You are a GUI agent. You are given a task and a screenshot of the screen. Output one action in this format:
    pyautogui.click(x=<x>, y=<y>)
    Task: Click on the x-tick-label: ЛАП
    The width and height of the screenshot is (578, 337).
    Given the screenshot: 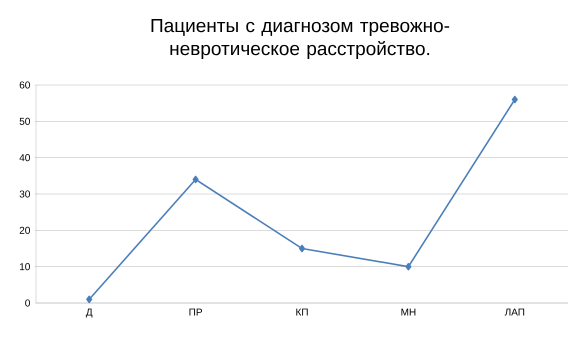 What is the action you would take?
    pyautogui.click(x=514, y=312)
    